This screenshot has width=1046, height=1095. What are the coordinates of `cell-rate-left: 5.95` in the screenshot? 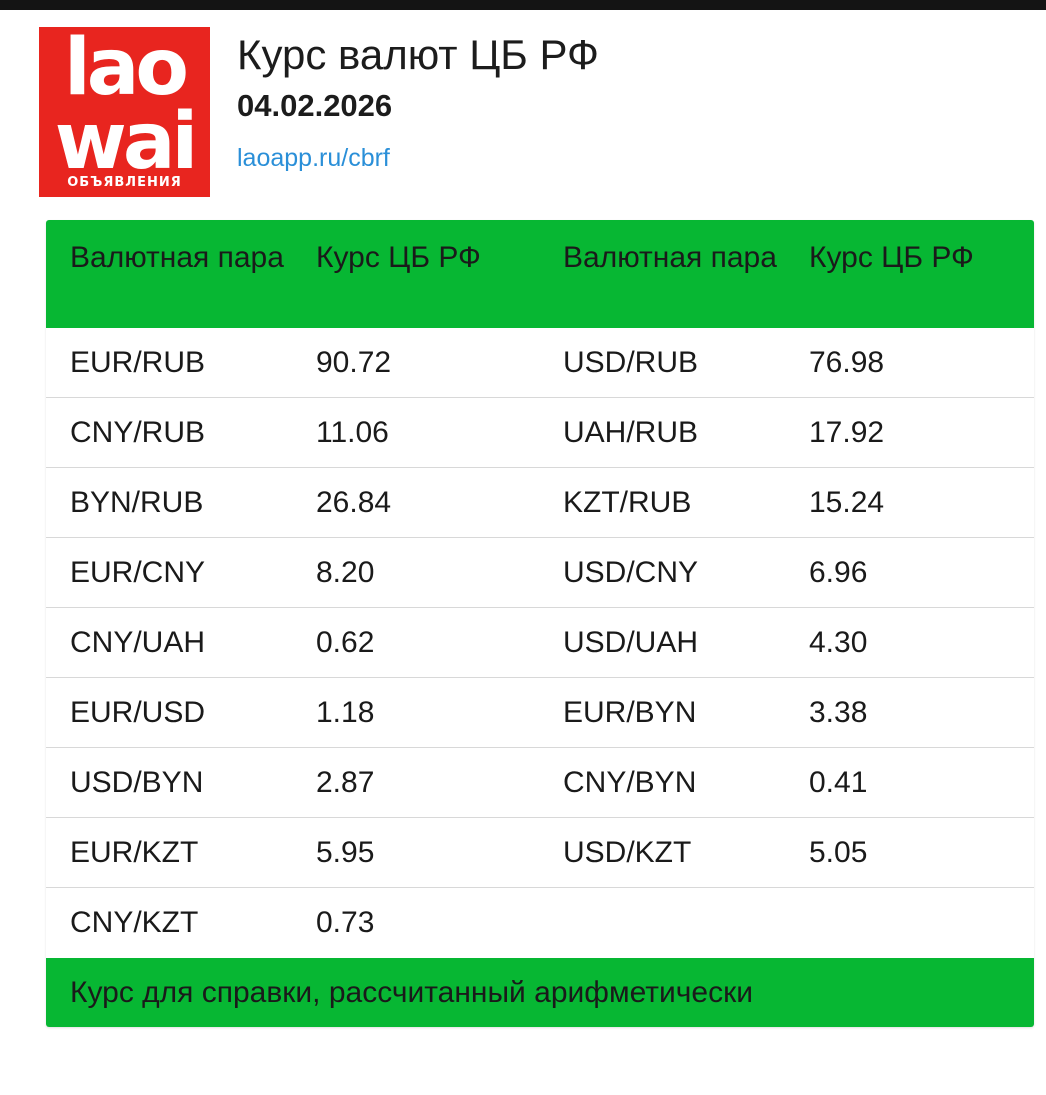 It's located at (345, 852).